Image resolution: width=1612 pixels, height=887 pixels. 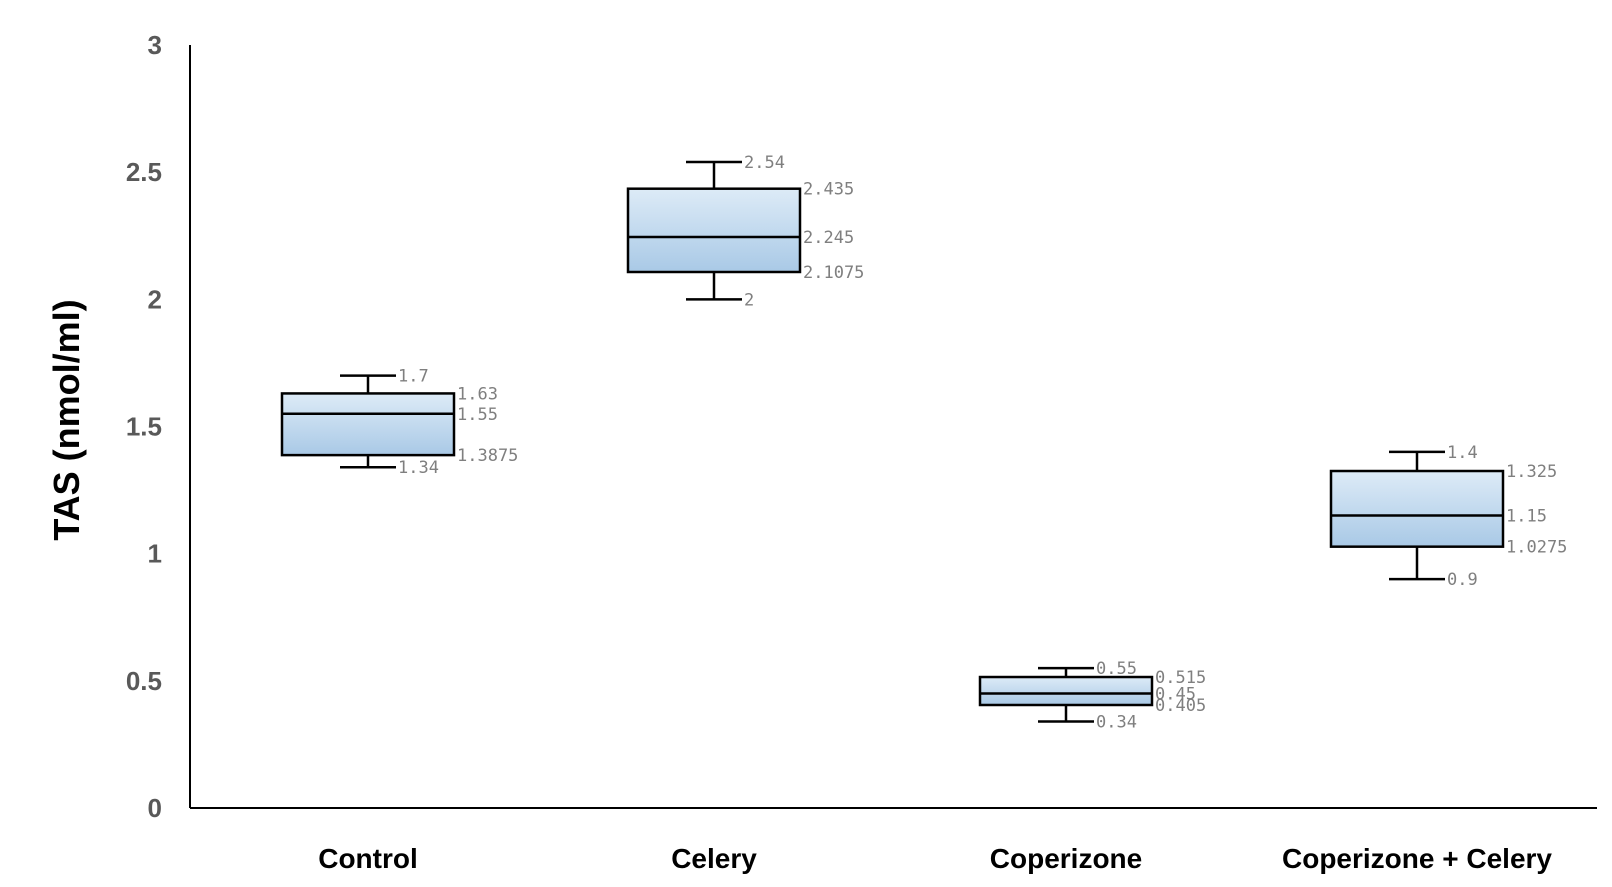 I want to click on q3-label: 0.515, so click(x=1180, y=678).